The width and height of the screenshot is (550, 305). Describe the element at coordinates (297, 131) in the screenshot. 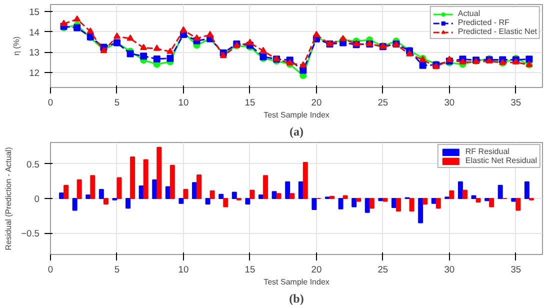

I see `text: (a)` at that location.